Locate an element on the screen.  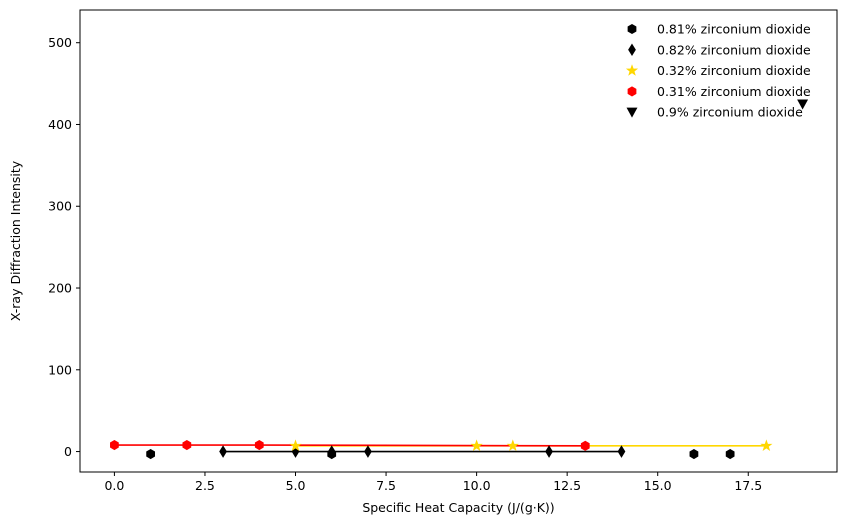
y-tick-label: 400 is located at coordinates (60, 124).